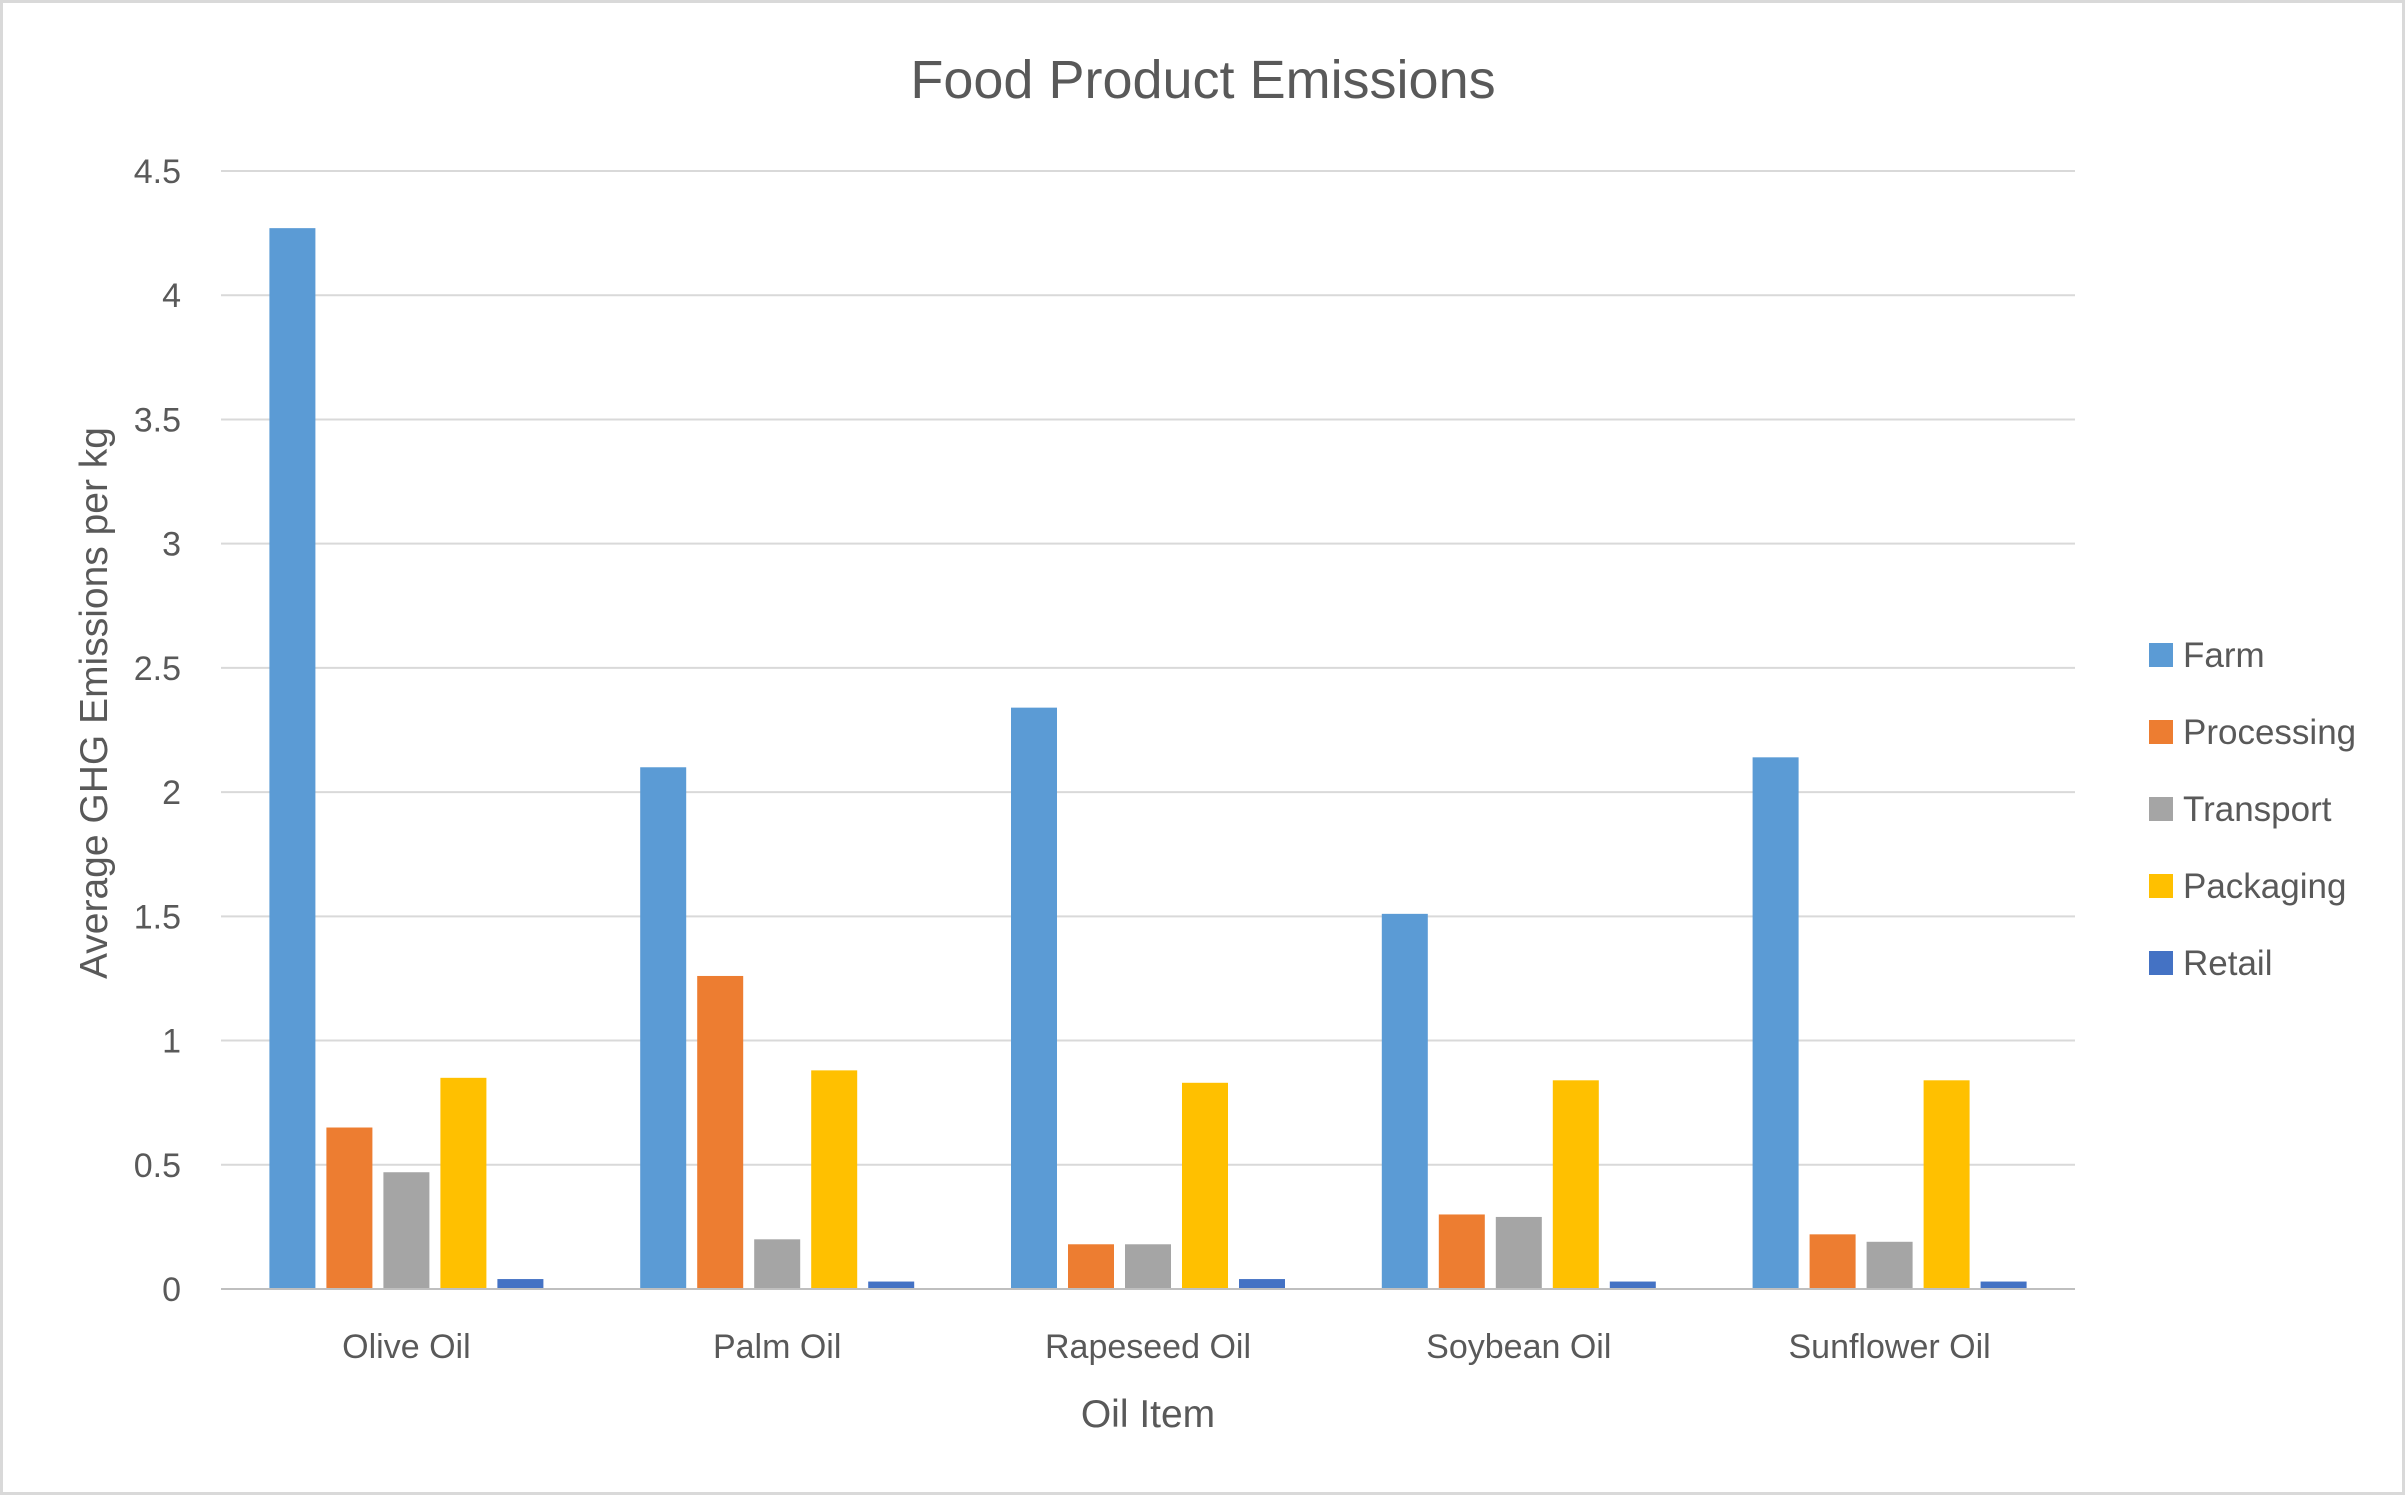  What do you see at coordinates (1148, 1266) in the screenshot?
I see `bar-transport-rapeseed-oil` at bounding box center [1148, 1266].